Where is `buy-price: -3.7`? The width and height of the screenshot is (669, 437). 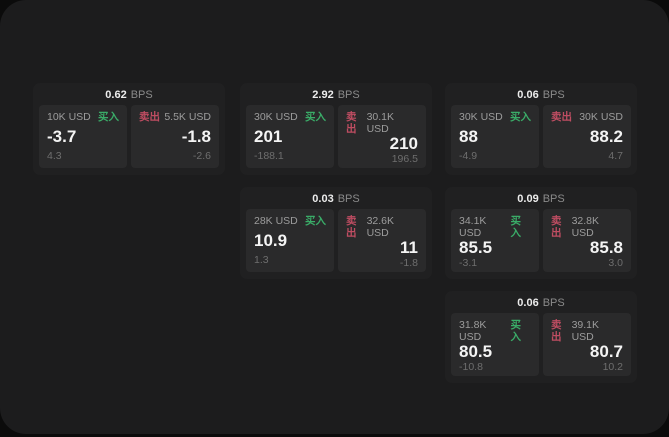 buy-price: -3.7 is located at coordinates (62, 136).